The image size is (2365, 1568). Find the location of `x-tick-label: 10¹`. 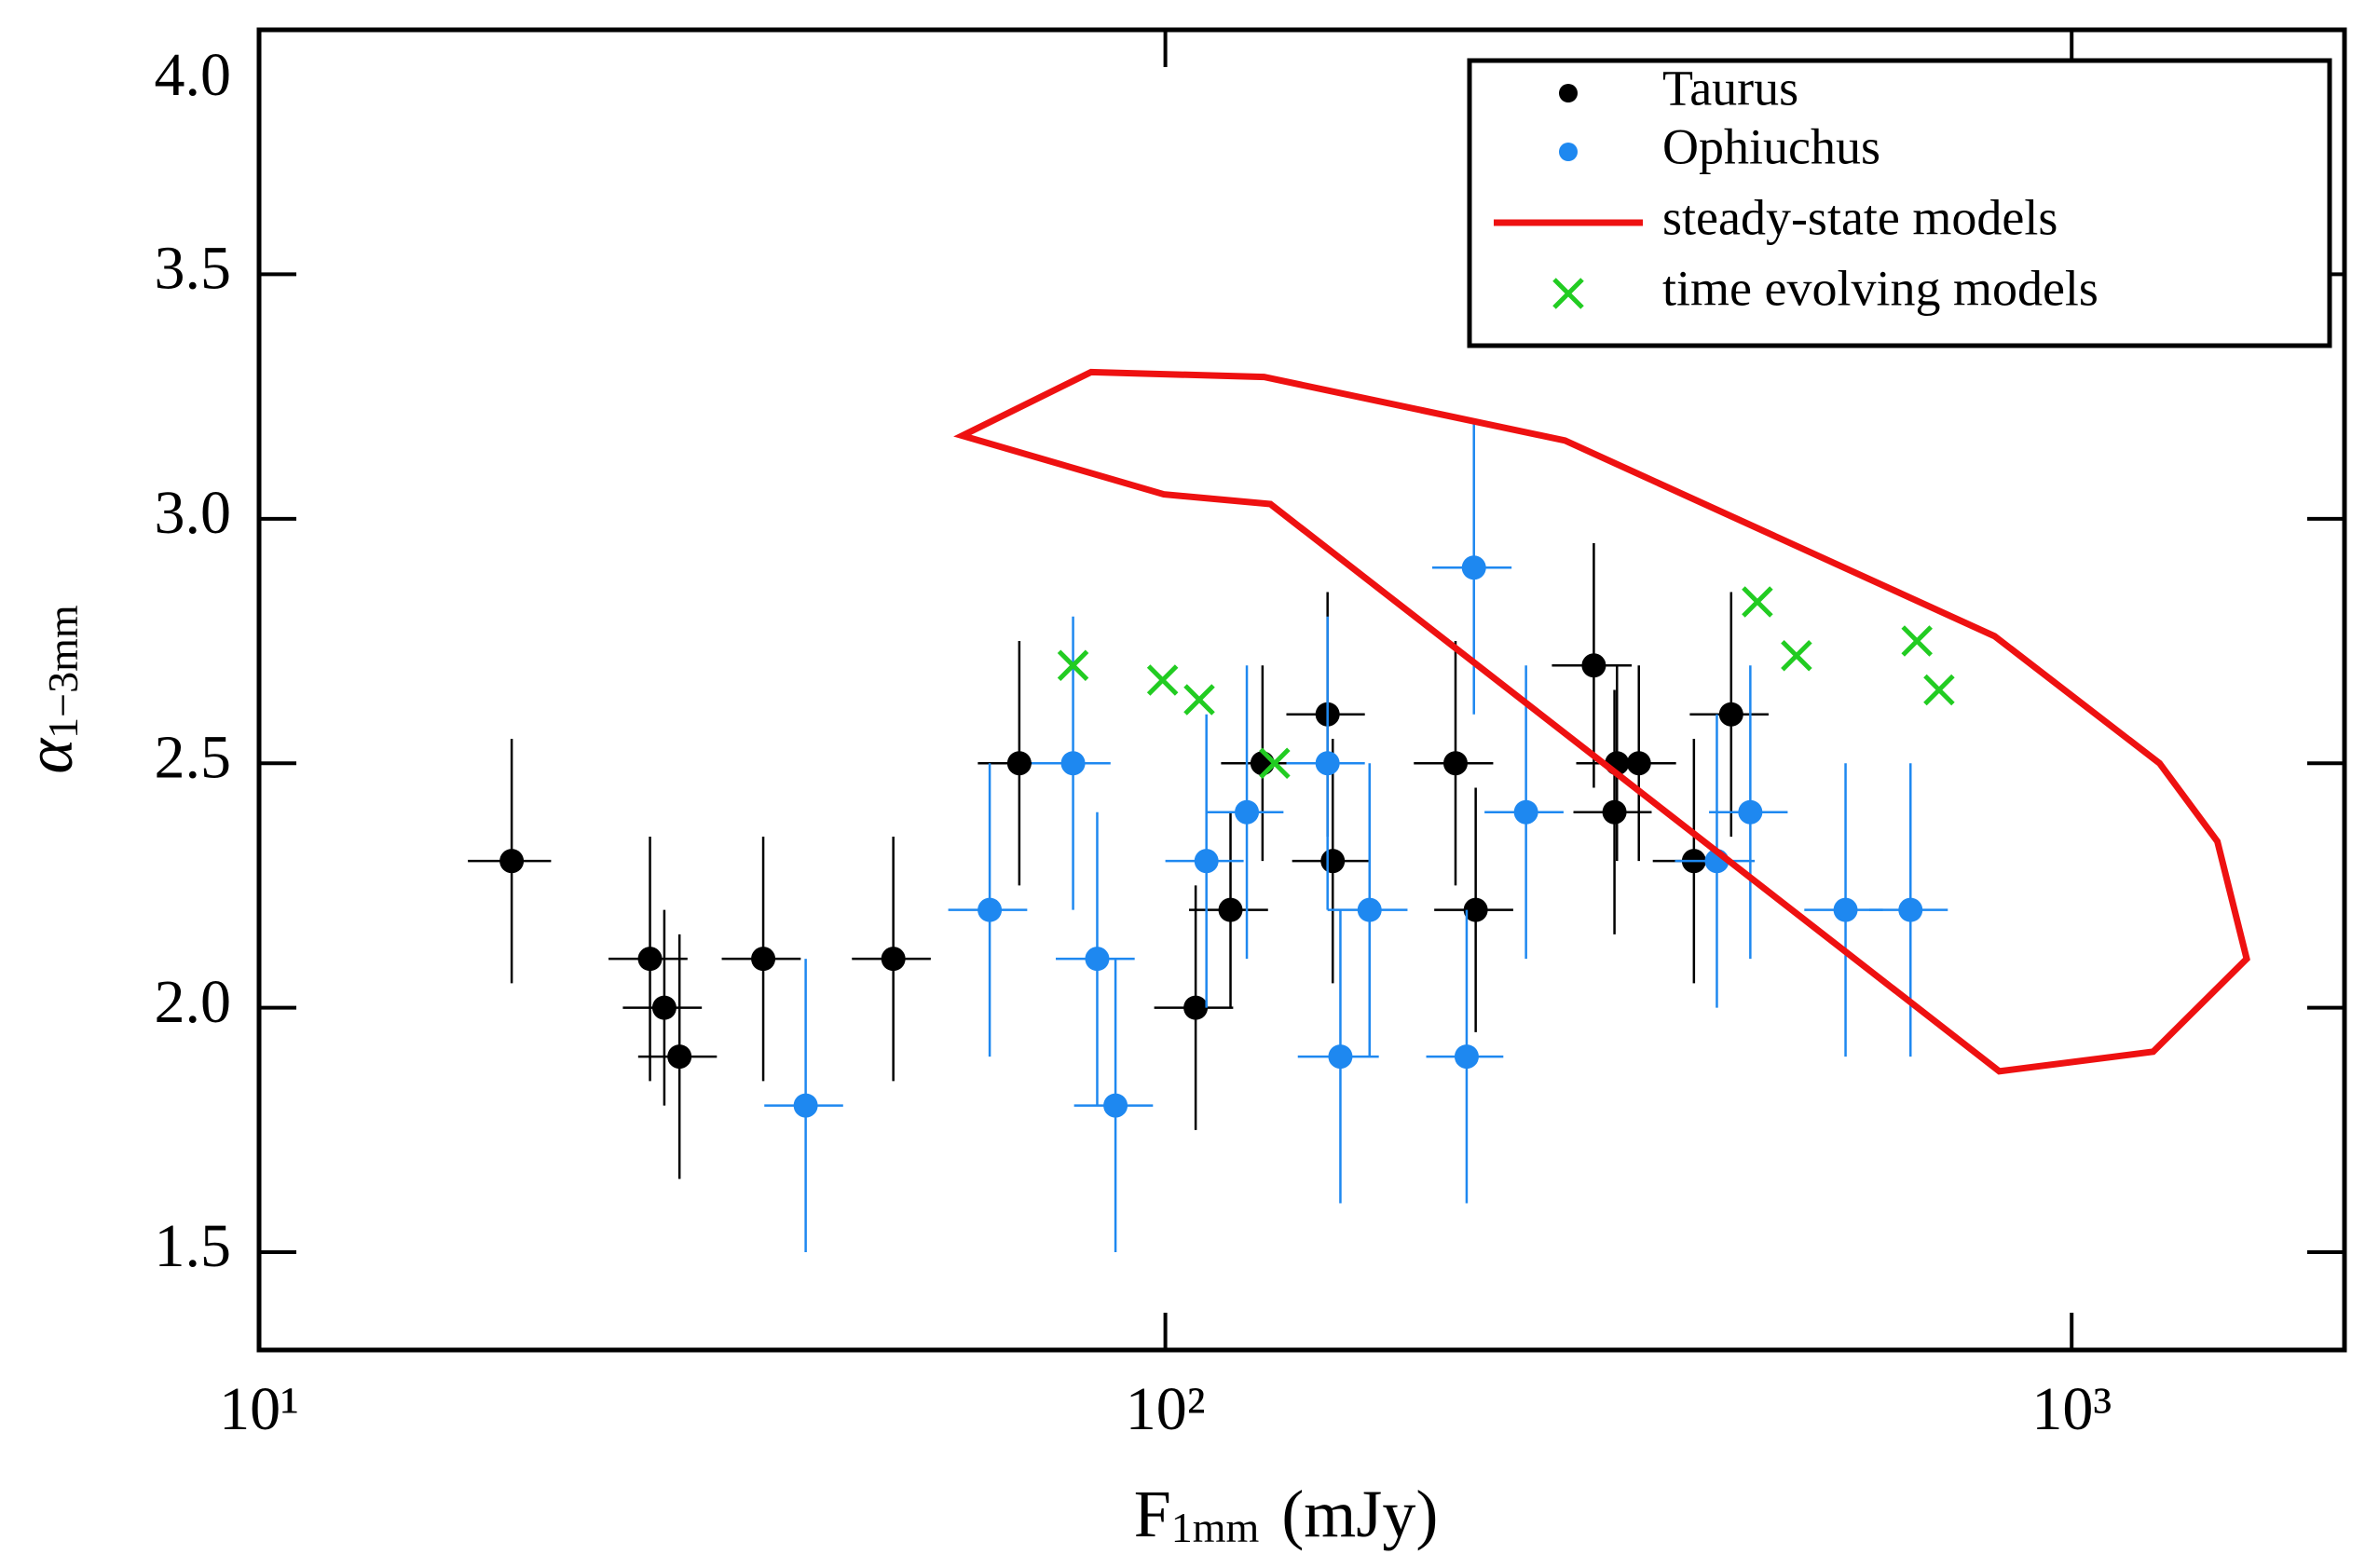

x-tick-label: 10¹ is located at coordinates (259, 1409).